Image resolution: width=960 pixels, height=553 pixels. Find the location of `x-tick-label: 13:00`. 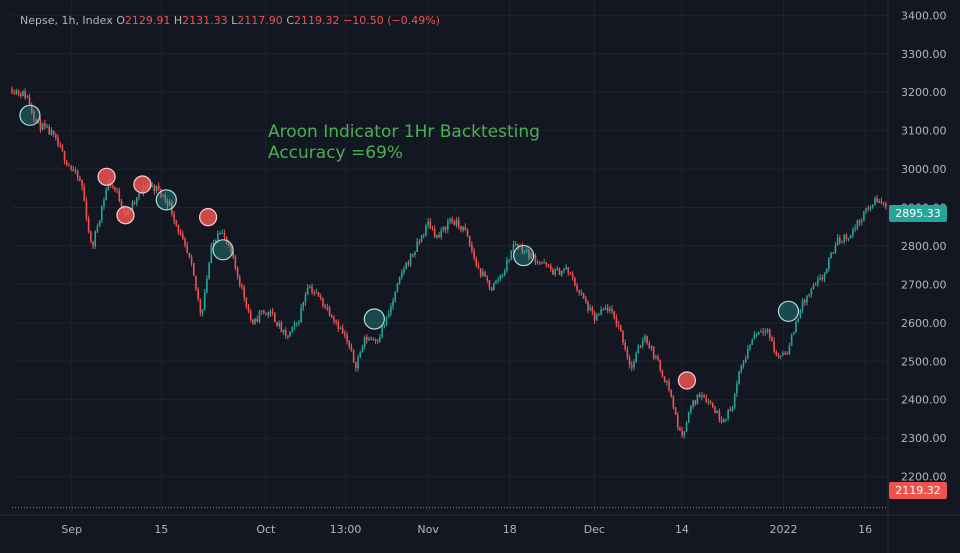

x-tick-label: 13:00 is located at coordinates (346, 529).